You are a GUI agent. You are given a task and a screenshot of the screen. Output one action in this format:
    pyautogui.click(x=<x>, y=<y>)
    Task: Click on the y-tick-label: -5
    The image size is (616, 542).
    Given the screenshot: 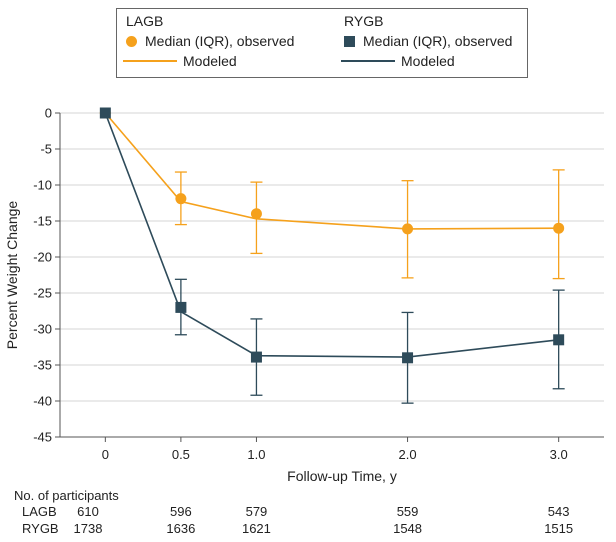 What is the action you would take?
    pyautogui.click(x=46, y=149)
    